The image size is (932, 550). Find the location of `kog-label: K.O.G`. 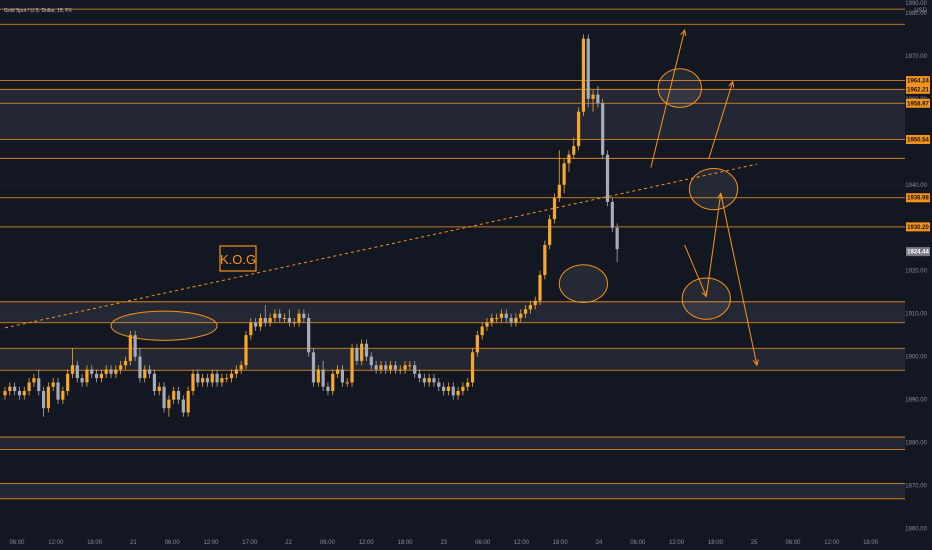

kog-label: K.O.G is located at coordinates (238, 259).